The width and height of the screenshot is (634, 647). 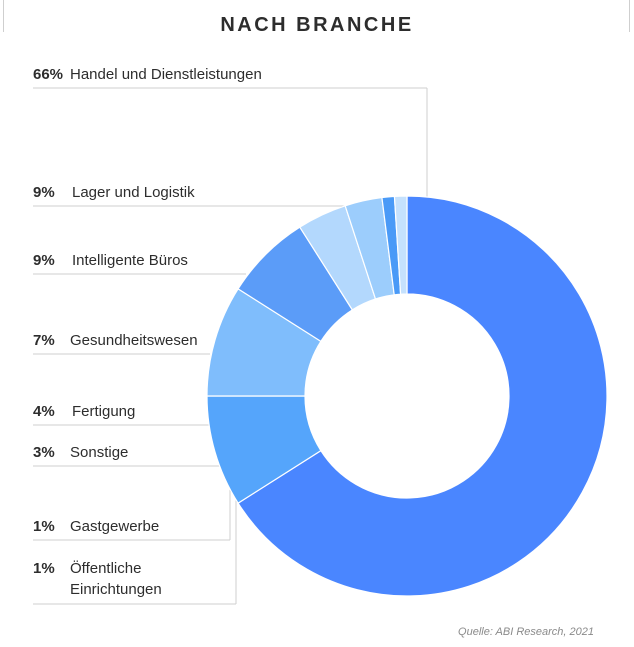 I want to click on slice-category-label: Gesundheitswesen, so click(x=134, y=340).